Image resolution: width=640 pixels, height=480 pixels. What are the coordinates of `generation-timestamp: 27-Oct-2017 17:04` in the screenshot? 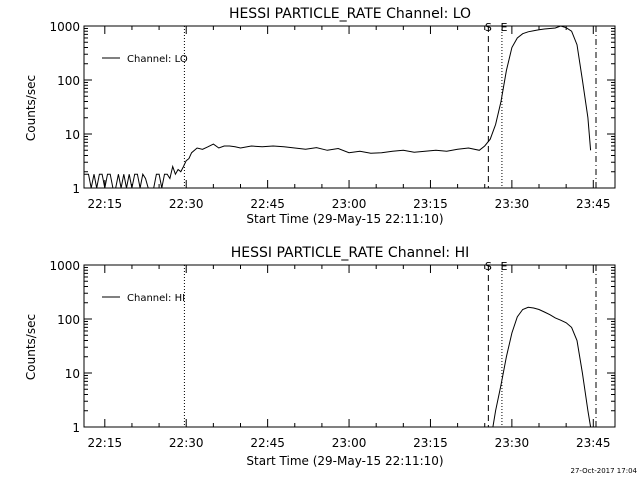 It's located at (604, 471).